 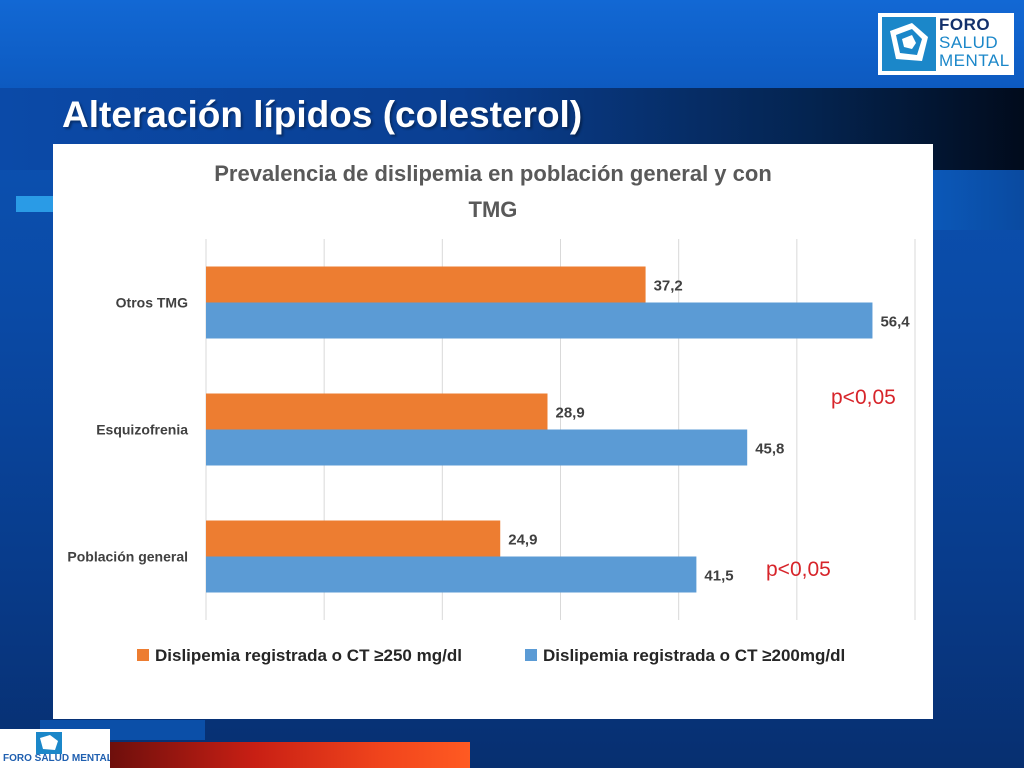 What do you see at coordinates (909, 44) in the screenshot?
I see `logo-emblem-icon` at bounding box center [909, 44].